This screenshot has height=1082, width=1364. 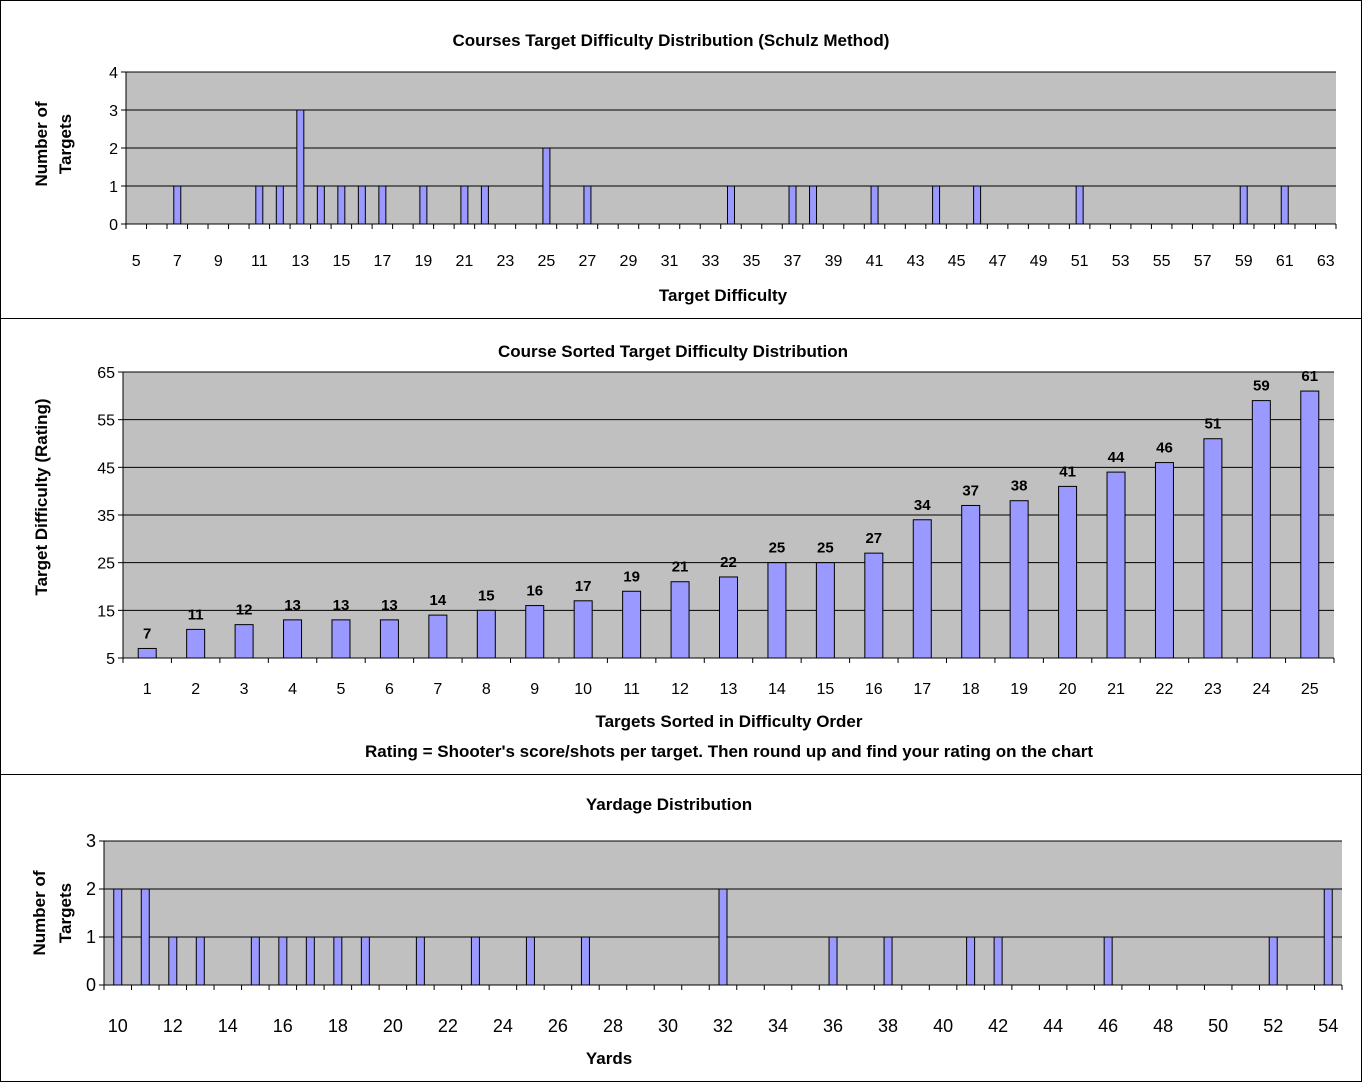 I want to click on y-tick-label: 3, so click(x=91, y=841).